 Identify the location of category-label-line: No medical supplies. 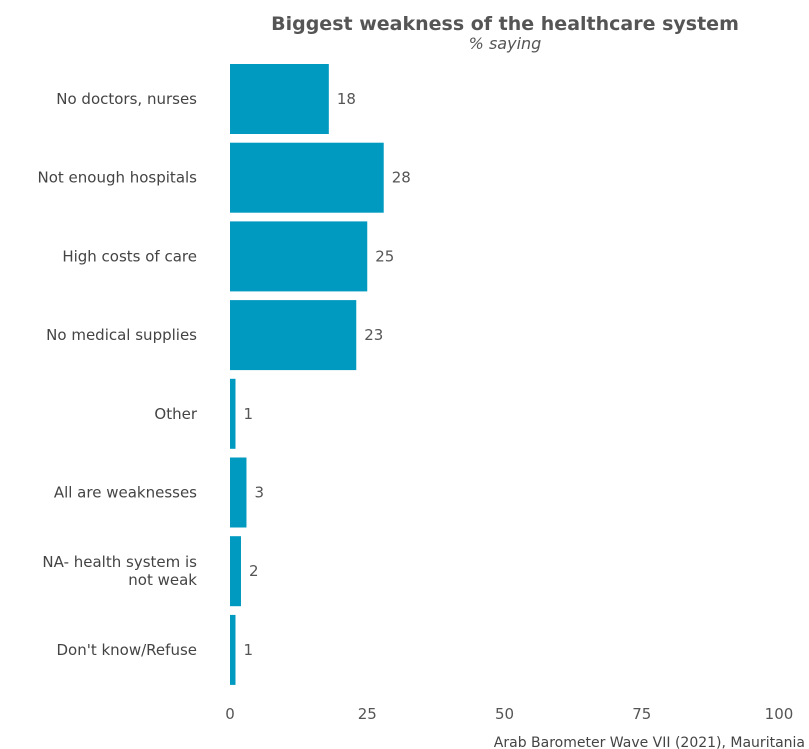
(121, 335).